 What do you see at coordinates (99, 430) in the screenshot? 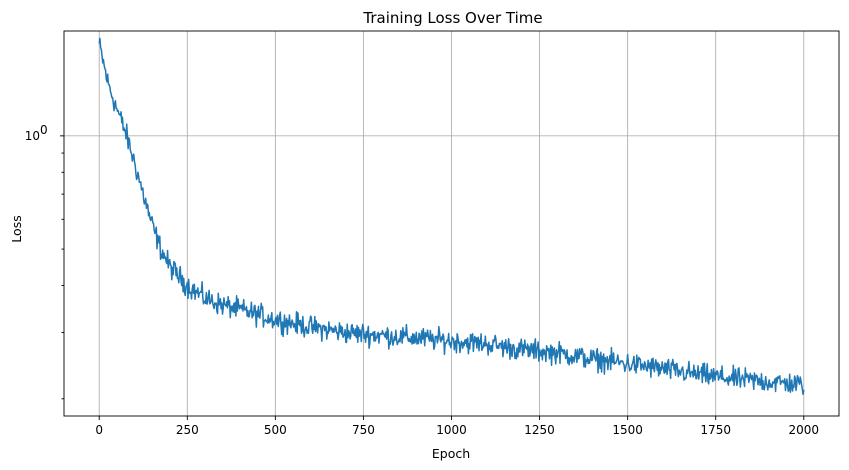
I see `x-tick-label: 0` at bounding box center [99, 430].